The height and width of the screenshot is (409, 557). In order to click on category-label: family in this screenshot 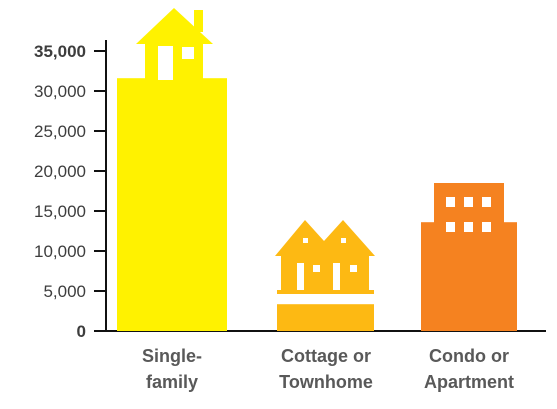, I will do `click(172, 382)`.